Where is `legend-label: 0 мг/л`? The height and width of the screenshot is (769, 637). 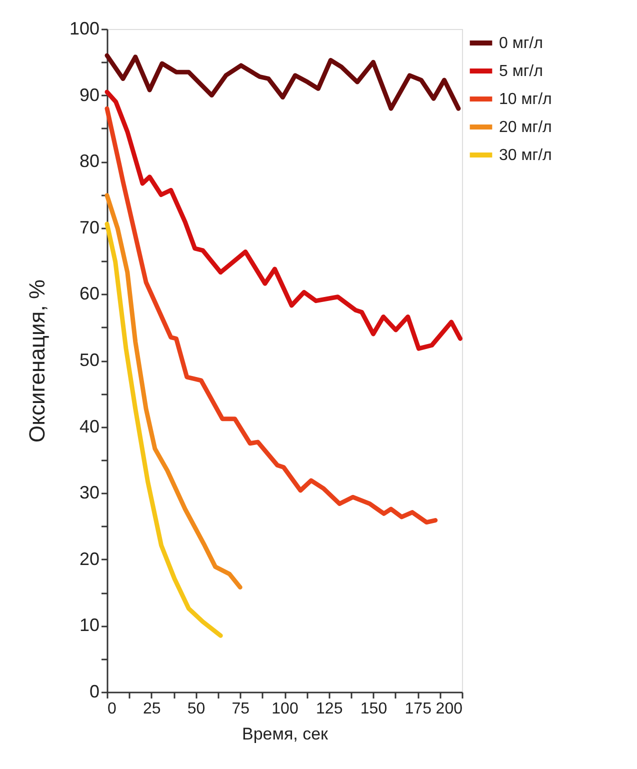 legend-label: 0 мг/л is located at coordinates (521, 43).